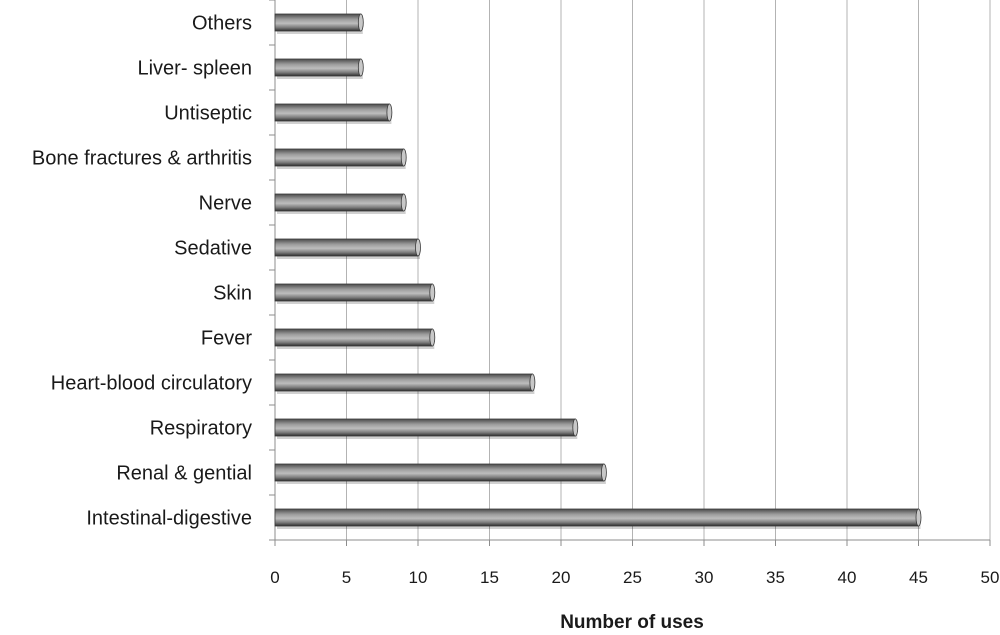  What do you see at coordinates (561, 577) in the screenshot?
I see `x-tick-label: 20` at bounding box center [561, 577].